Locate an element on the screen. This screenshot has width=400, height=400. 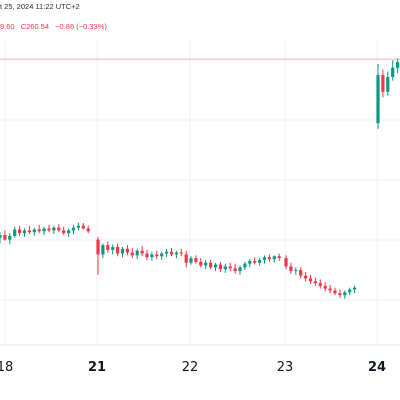
datetime-label: t 25, 2024 11:22 UTC+2 is located at coordinates (40, 6).